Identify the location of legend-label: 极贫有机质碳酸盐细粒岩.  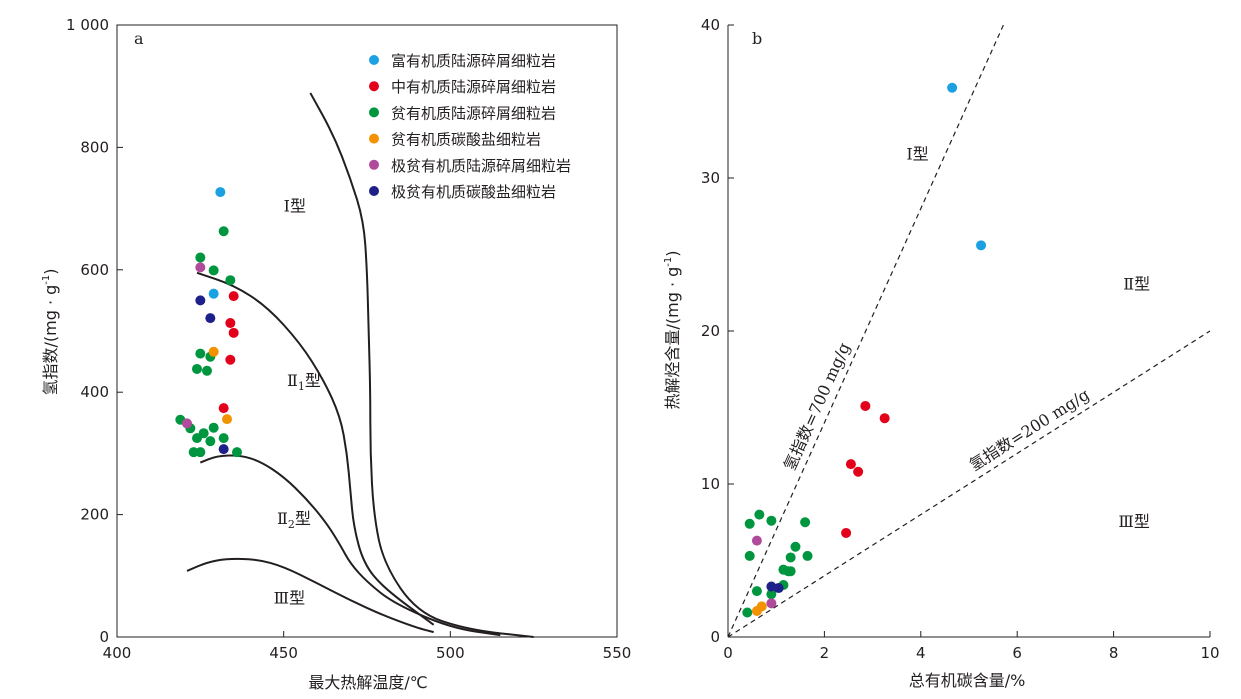
(473, 192).